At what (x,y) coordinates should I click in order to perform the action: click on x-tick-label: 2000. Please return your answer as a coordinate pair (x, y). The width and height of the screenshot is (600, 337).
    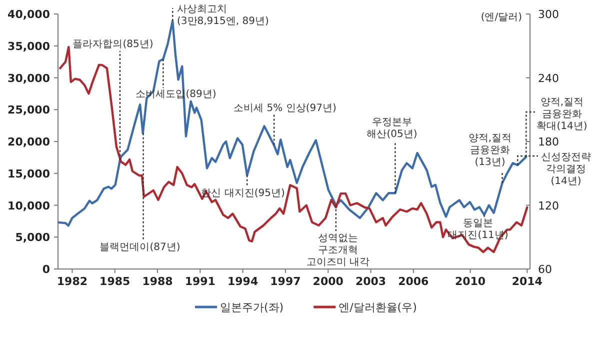
    Looking at the image, I should click on (328, 281).